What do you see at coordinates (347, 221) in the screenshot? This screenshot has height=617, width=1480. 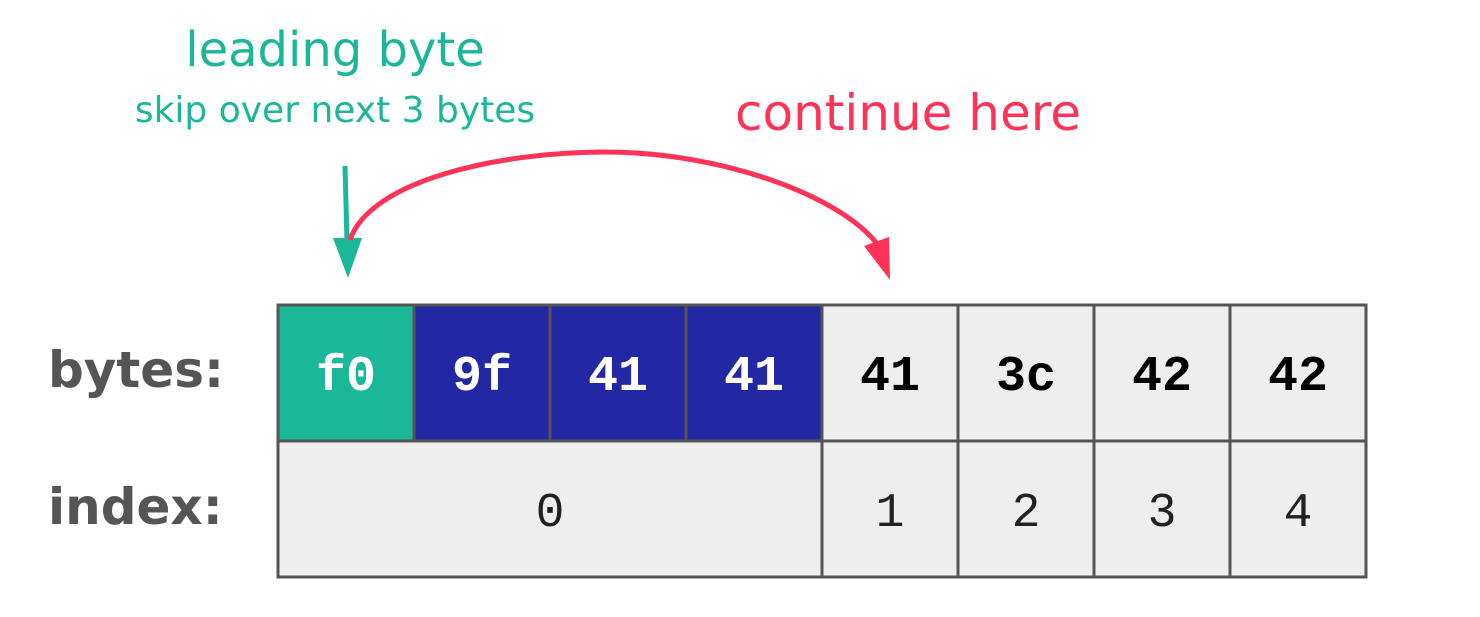 I see `leading-arrow` at bounding box center [347, 221].